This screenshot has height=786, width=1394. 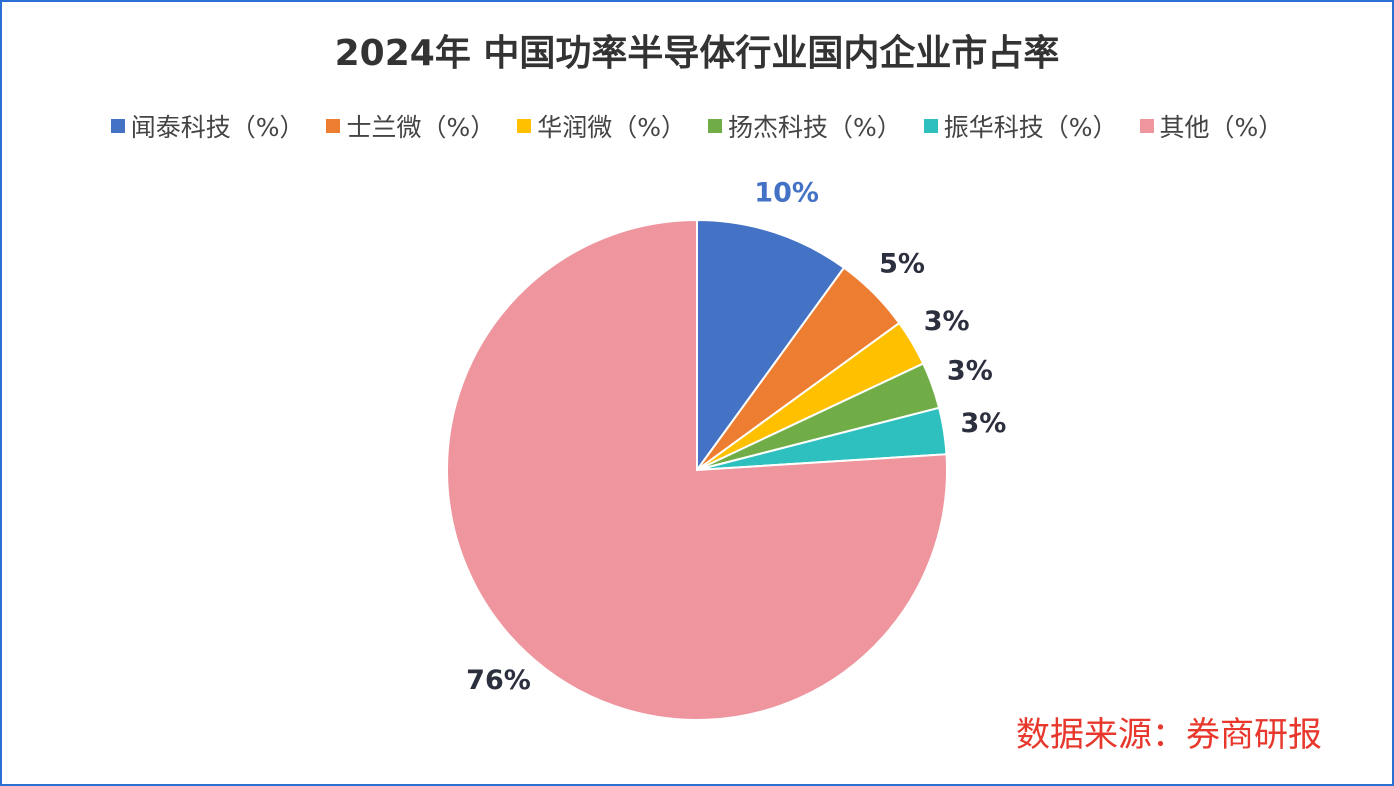 What do you see at coordinates (421, 127) in the screenshot?
I see `legend-label: 士兰微（%）` at bounding box center [421, 127].